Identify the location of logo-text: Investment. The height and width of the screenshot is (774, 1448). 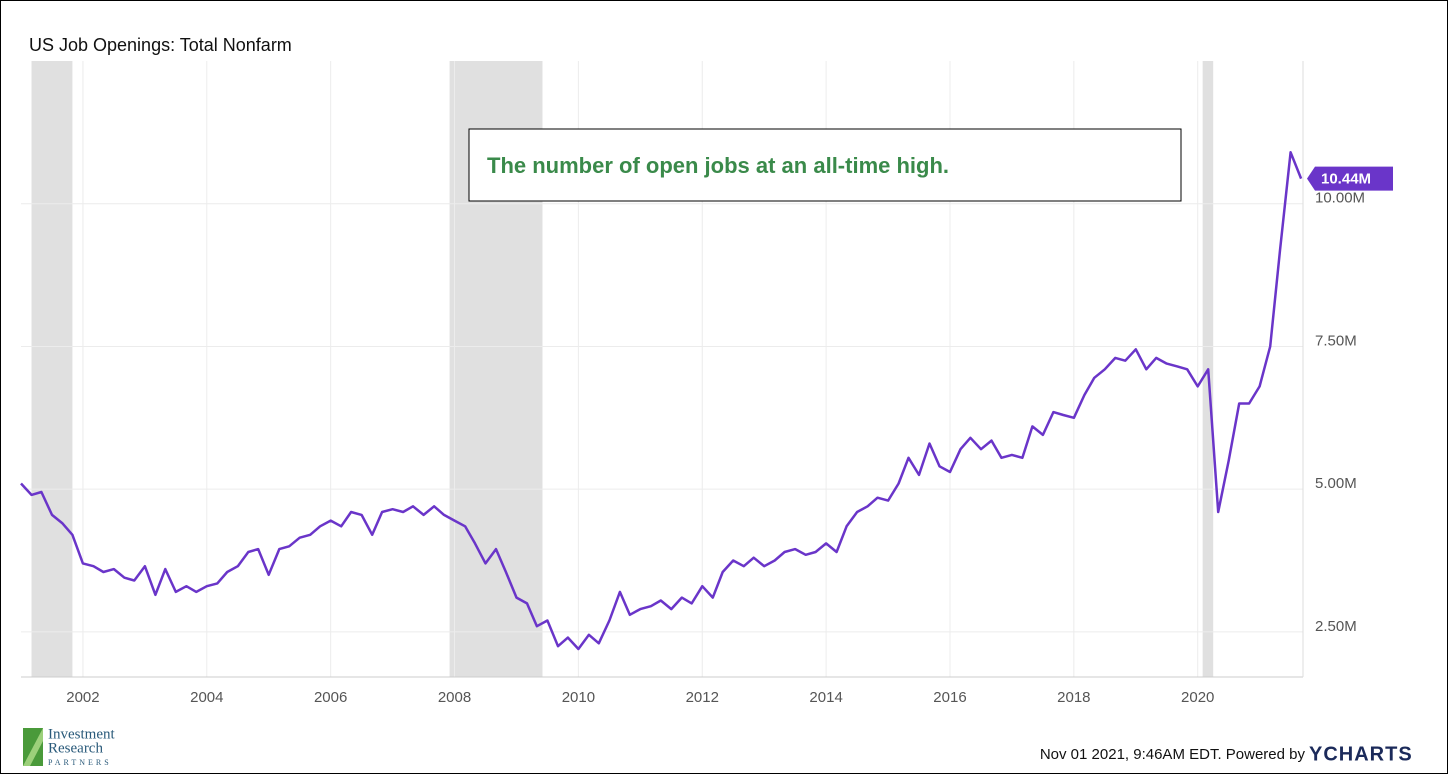
(81, 734).